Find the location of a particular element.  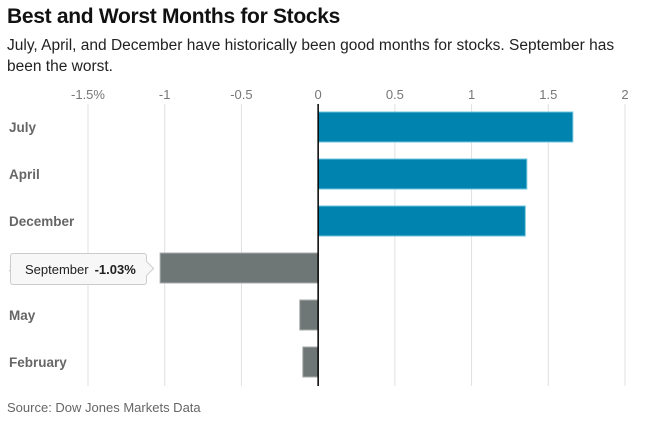

bar-april is located at coordinates (422, 174).